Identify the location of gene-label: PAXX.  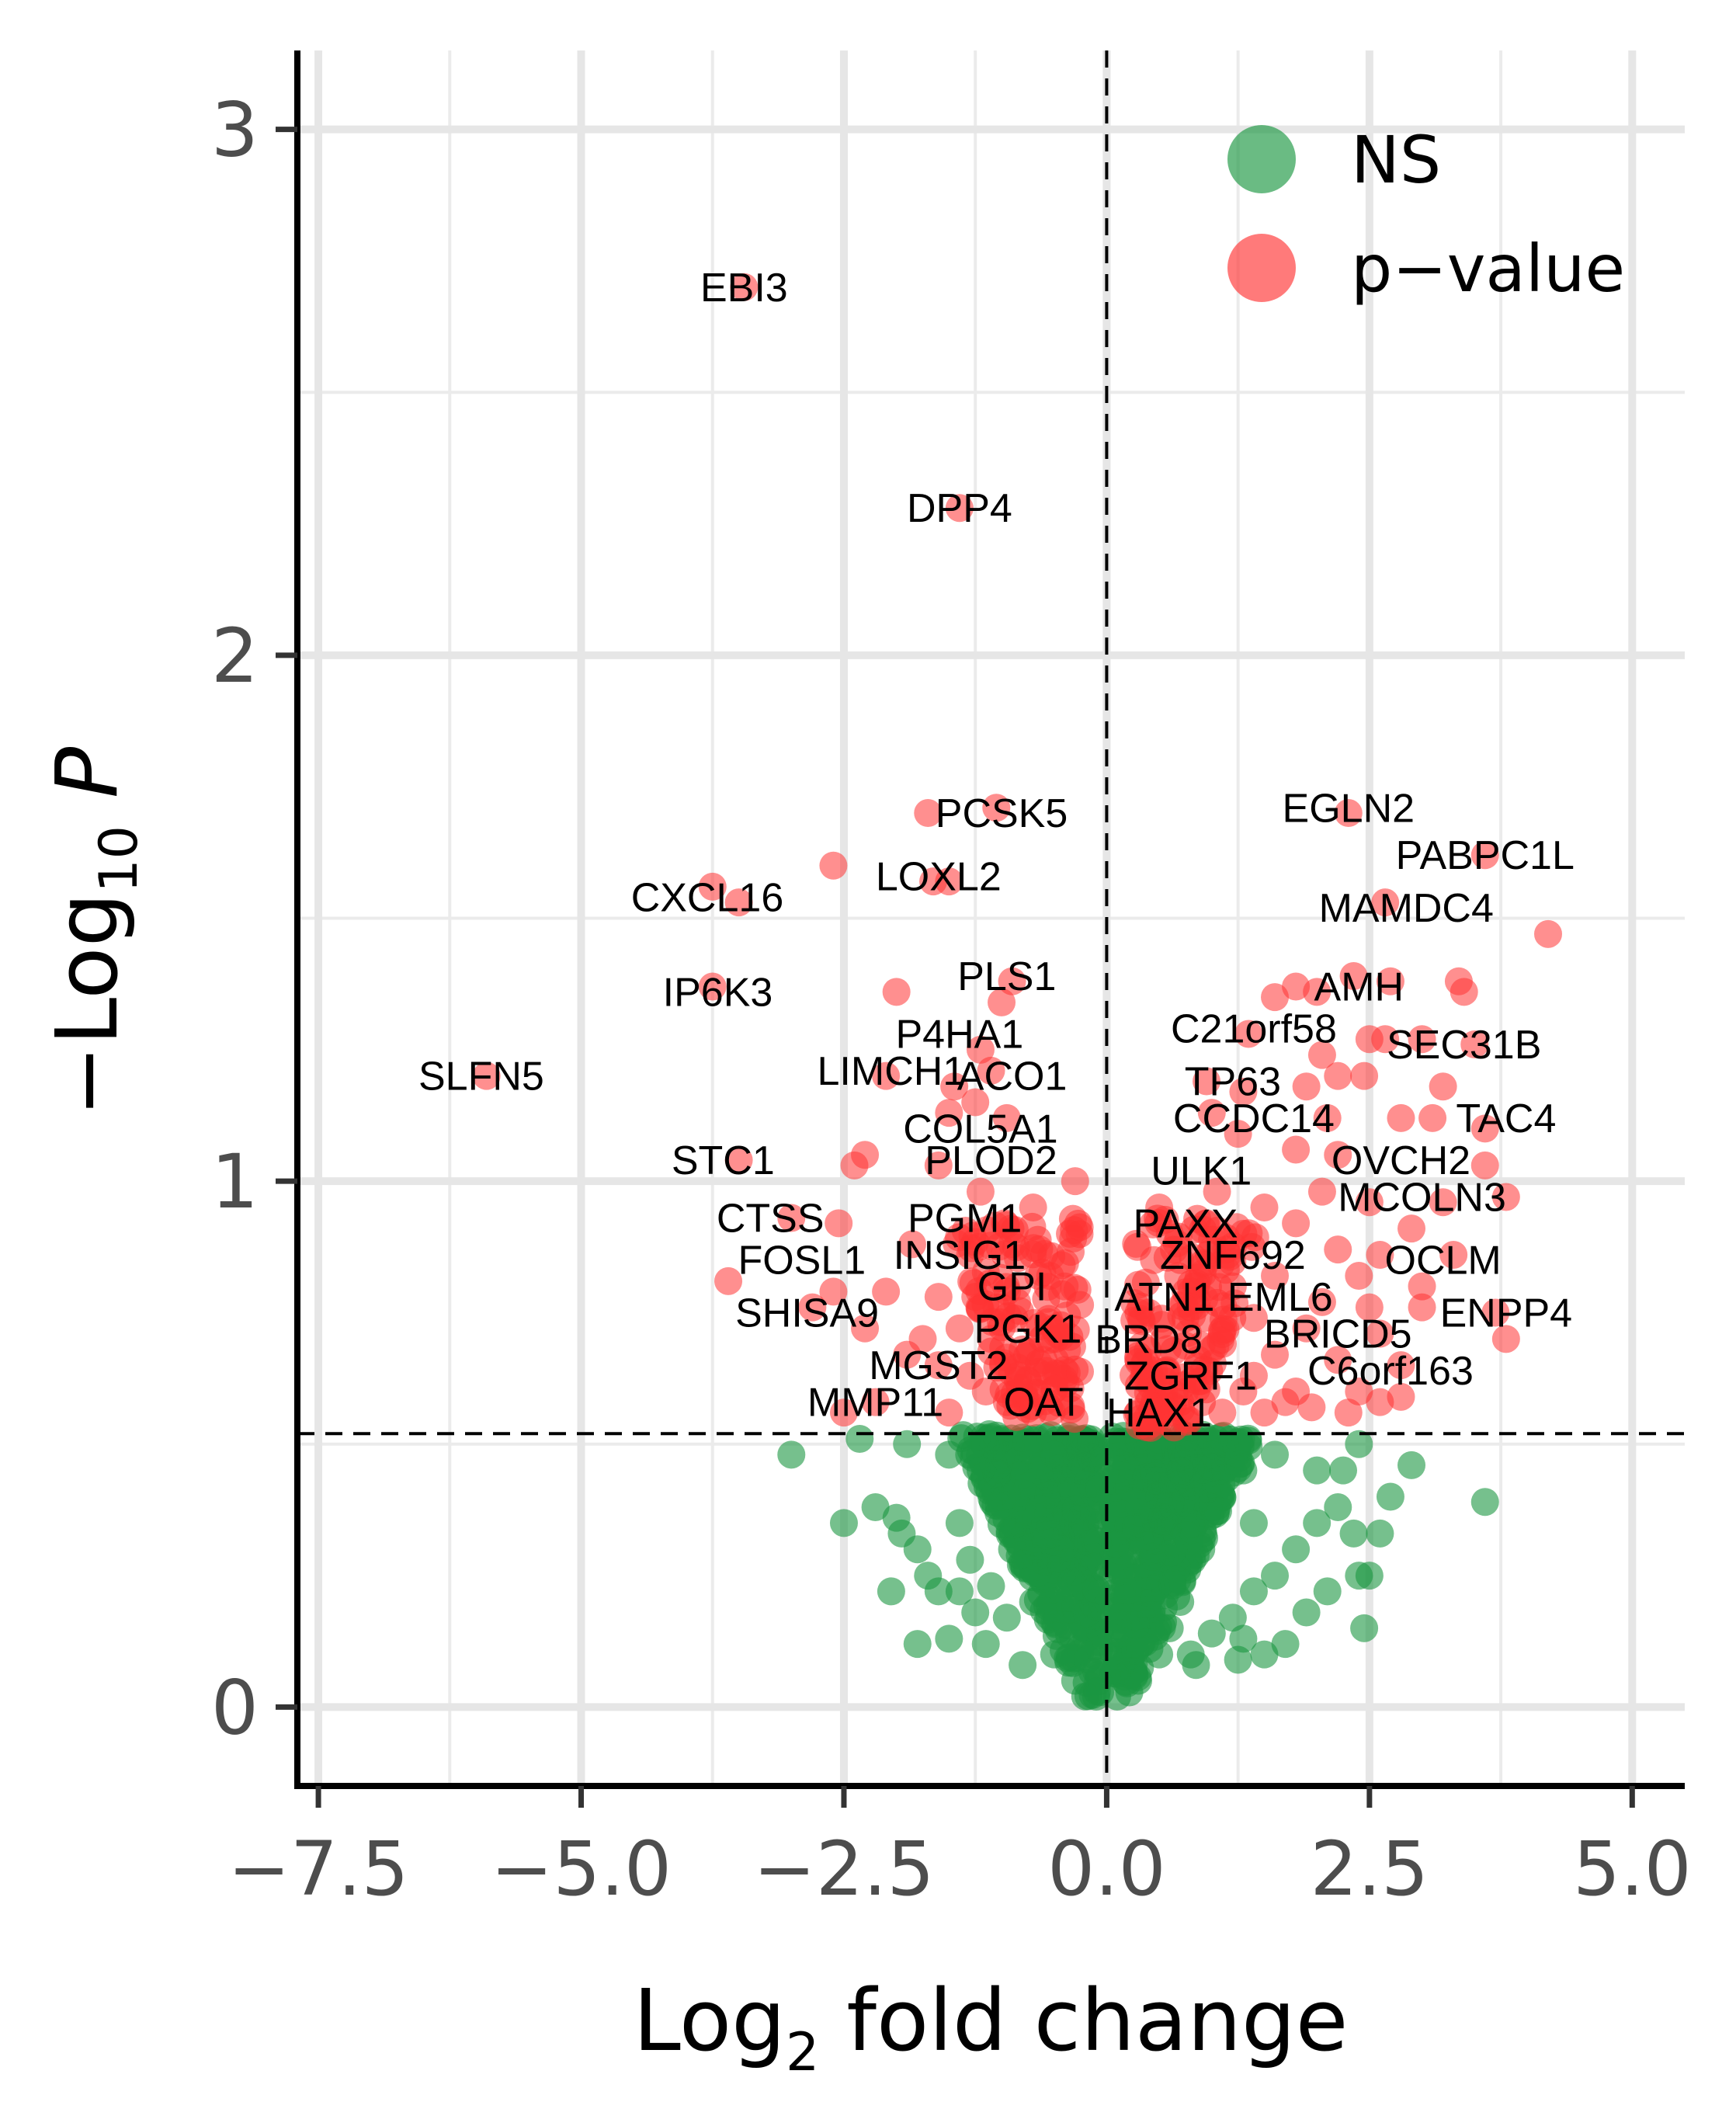
(1186, 1223).